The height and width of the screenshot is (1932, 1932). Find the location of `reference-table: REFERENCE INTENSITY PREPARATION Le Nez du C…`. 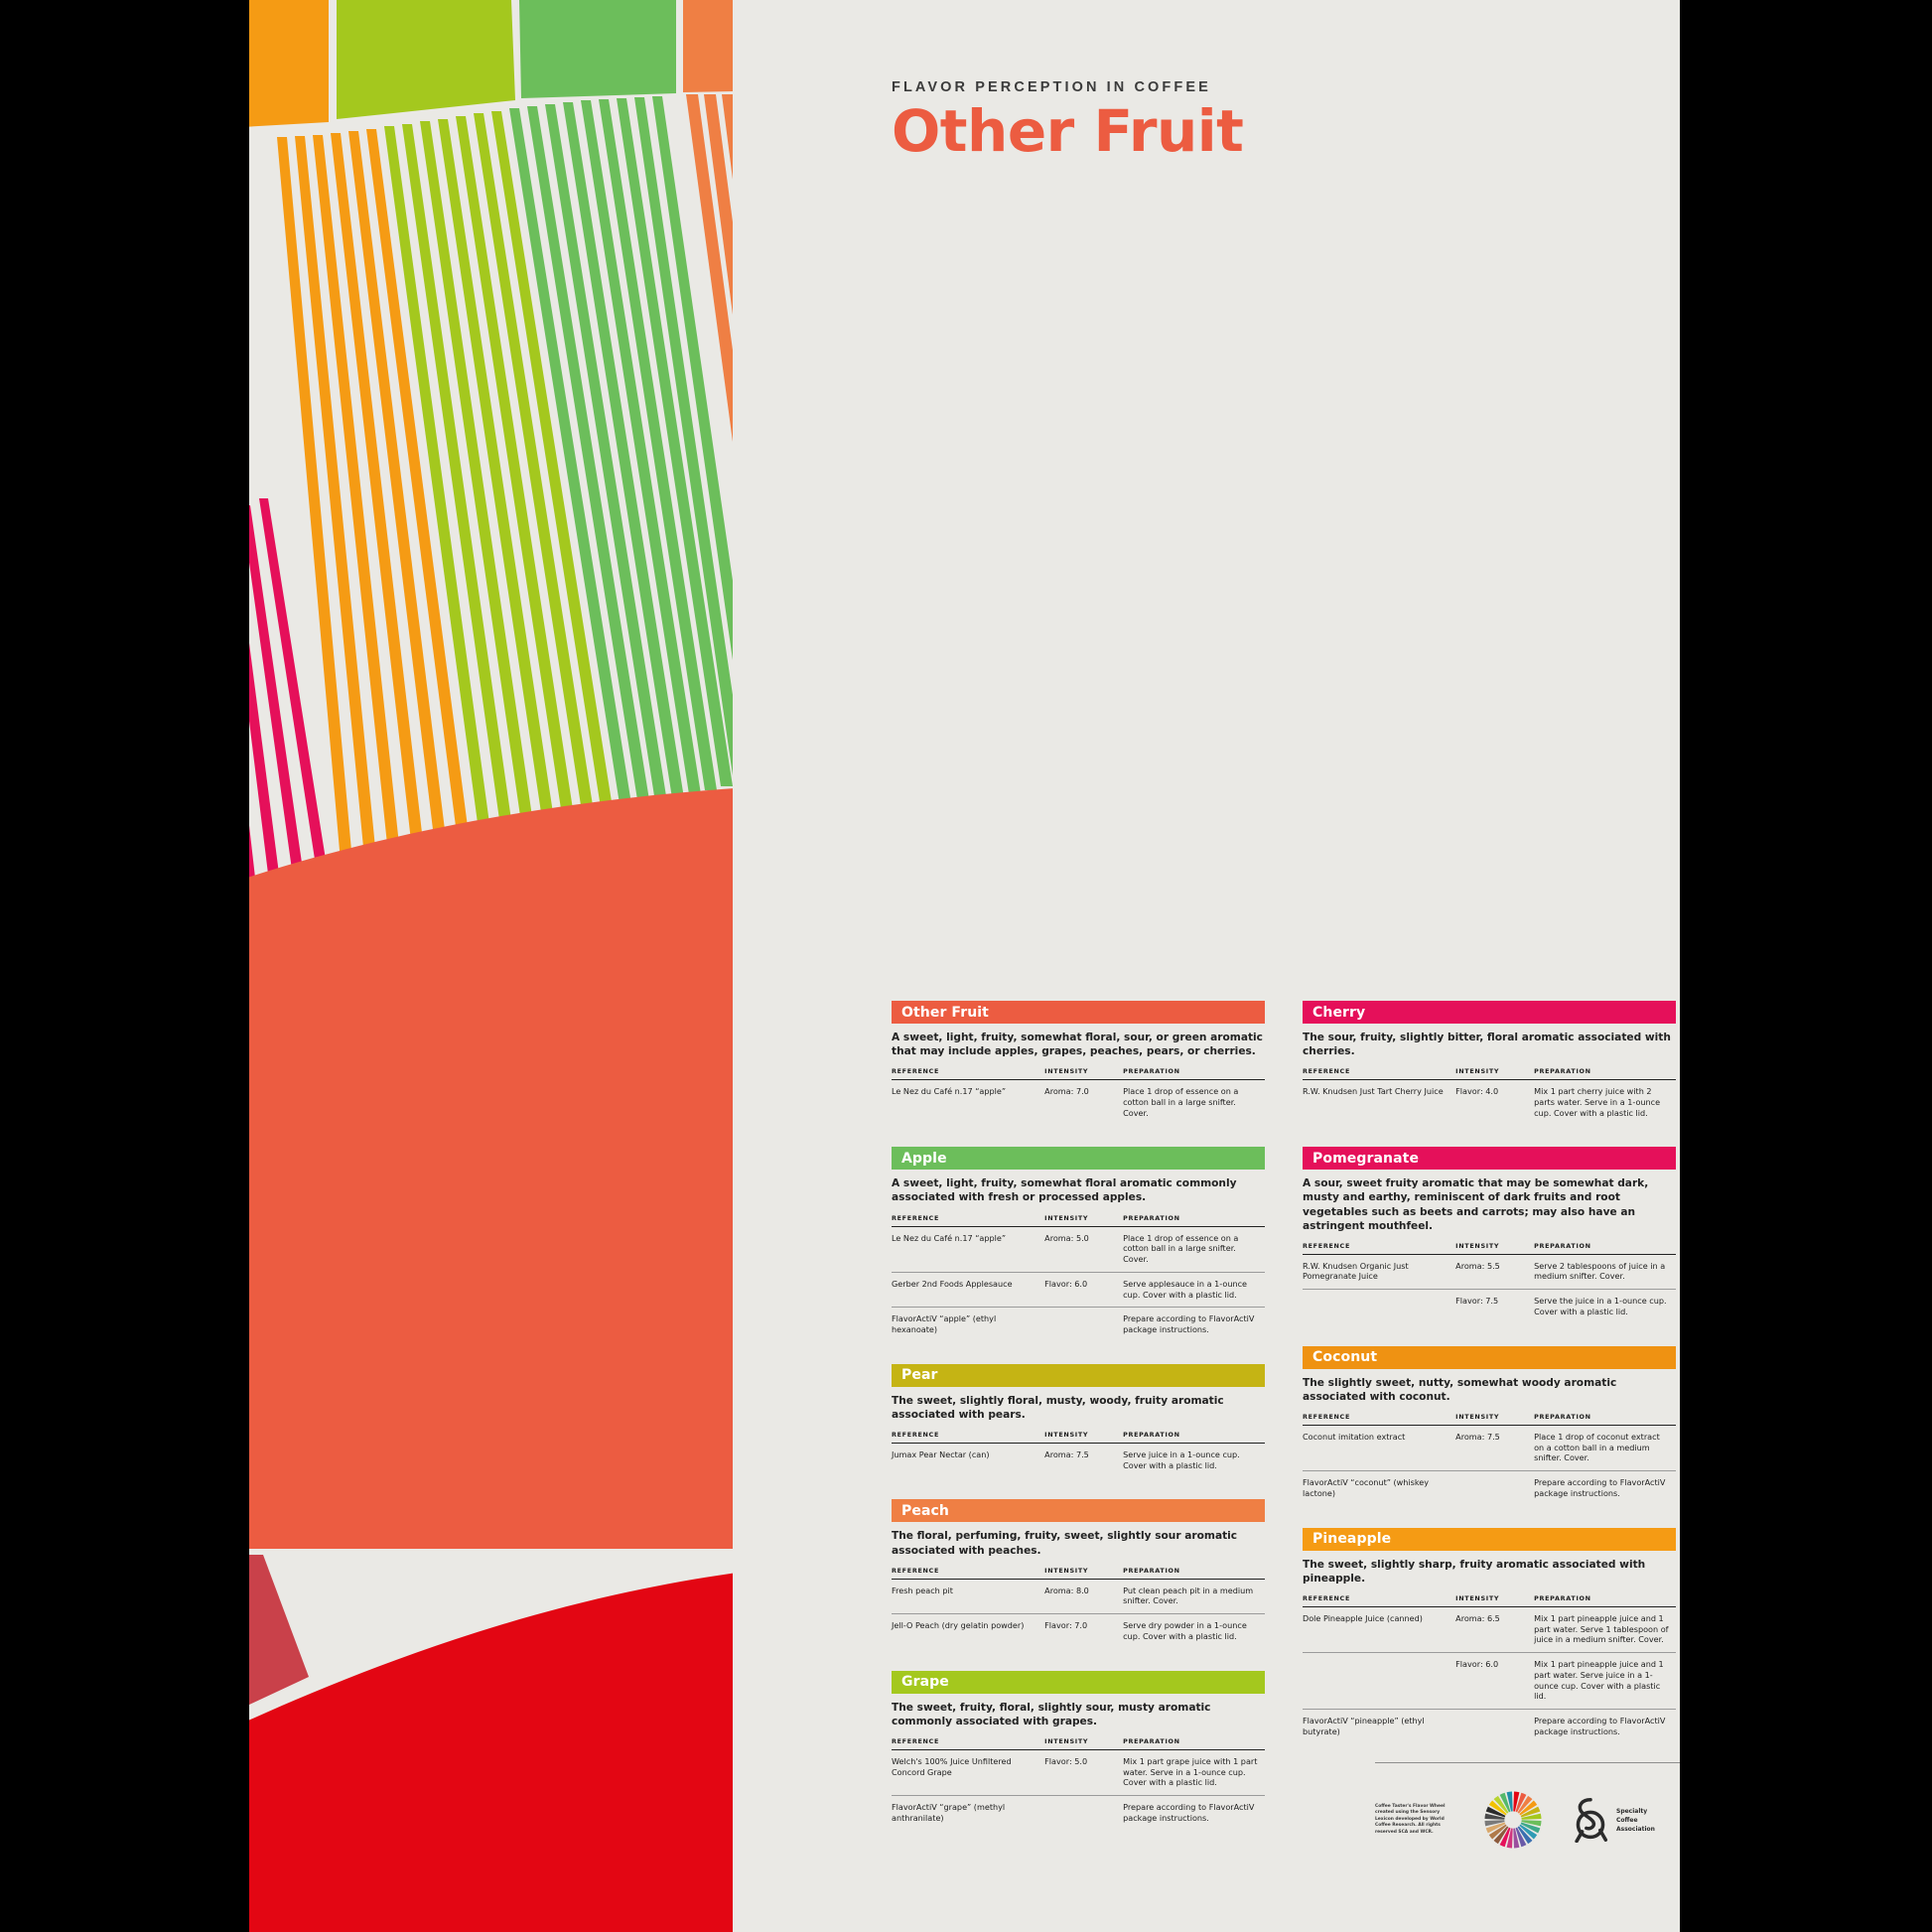

reference-table: REFERENCE INTENSITY PREPARATION Le Nez du C… is located at coordinates (1079, 1096).